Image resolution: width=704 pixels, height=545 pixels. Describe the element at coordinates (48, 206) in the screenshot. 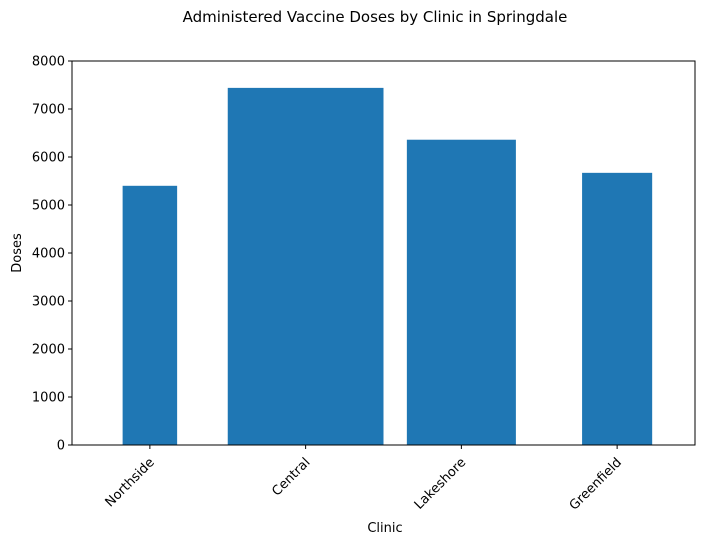

I see `y-tick-label: 5000` at that location.